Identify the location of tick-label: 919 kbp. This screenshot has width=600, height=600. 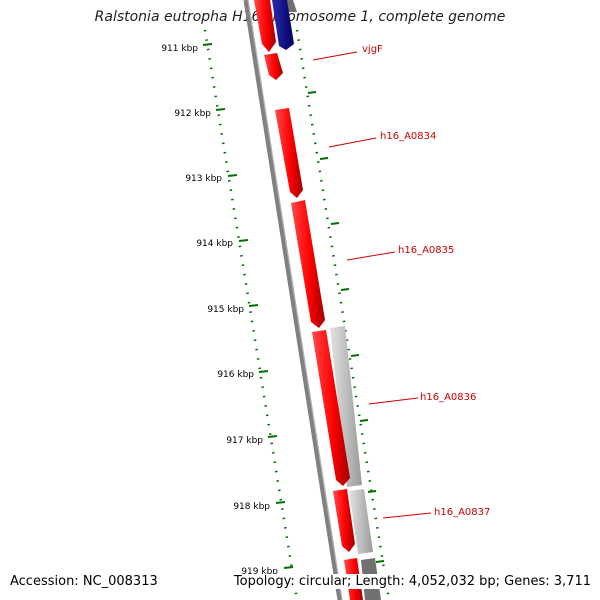
(259, 572).